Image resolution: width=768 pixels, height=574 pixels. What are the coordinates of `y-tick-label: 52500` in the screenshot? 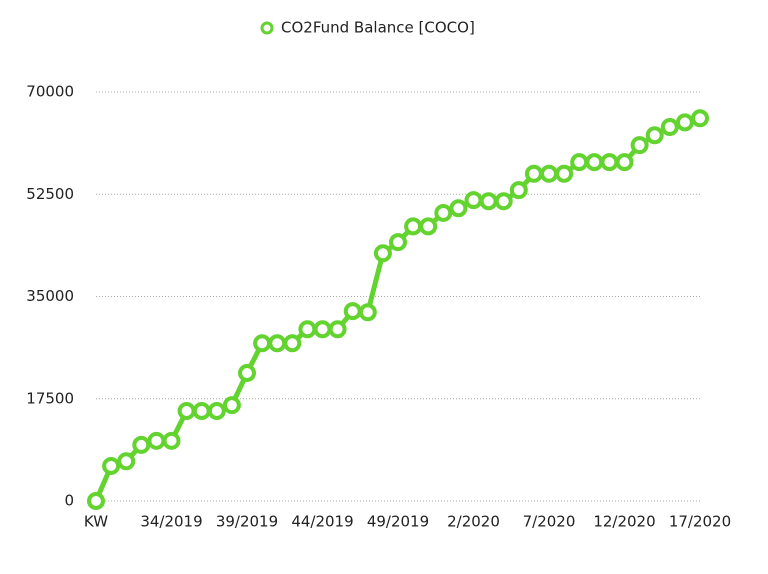 It's located at (50, 194).